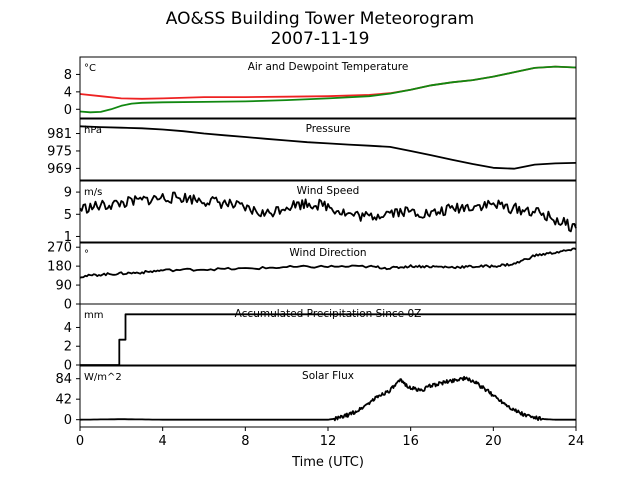  I want to click on x-tick-label: 8, so click(245, 441).